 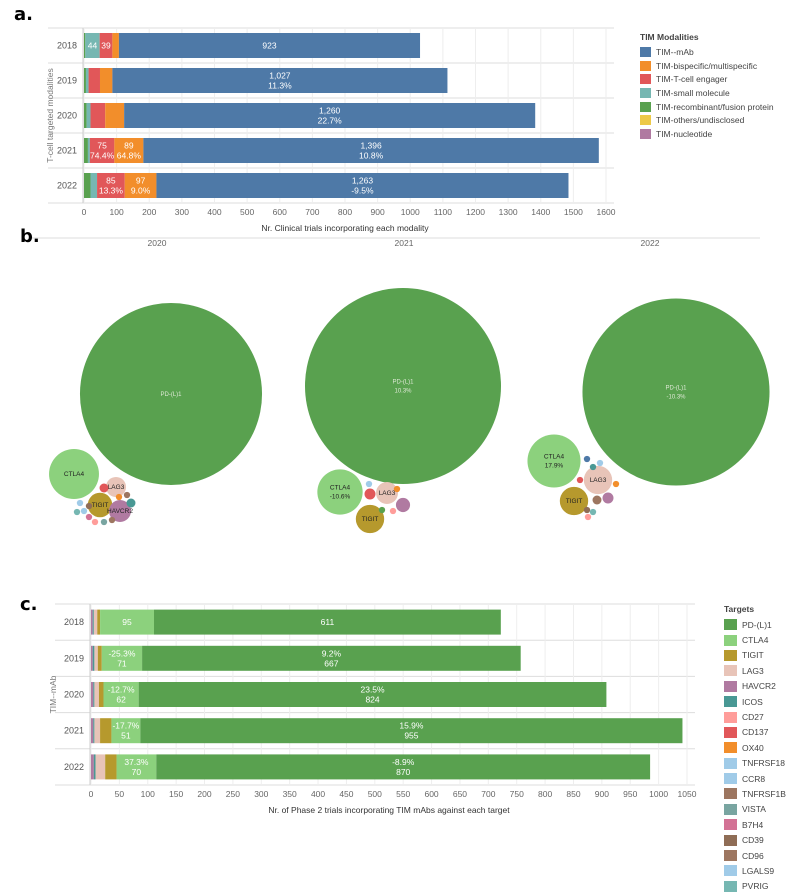 What do you see at coordinates (754, 809) in the screenshot?
I see `legend-label: VISTA` at bounding box center [754, 809].